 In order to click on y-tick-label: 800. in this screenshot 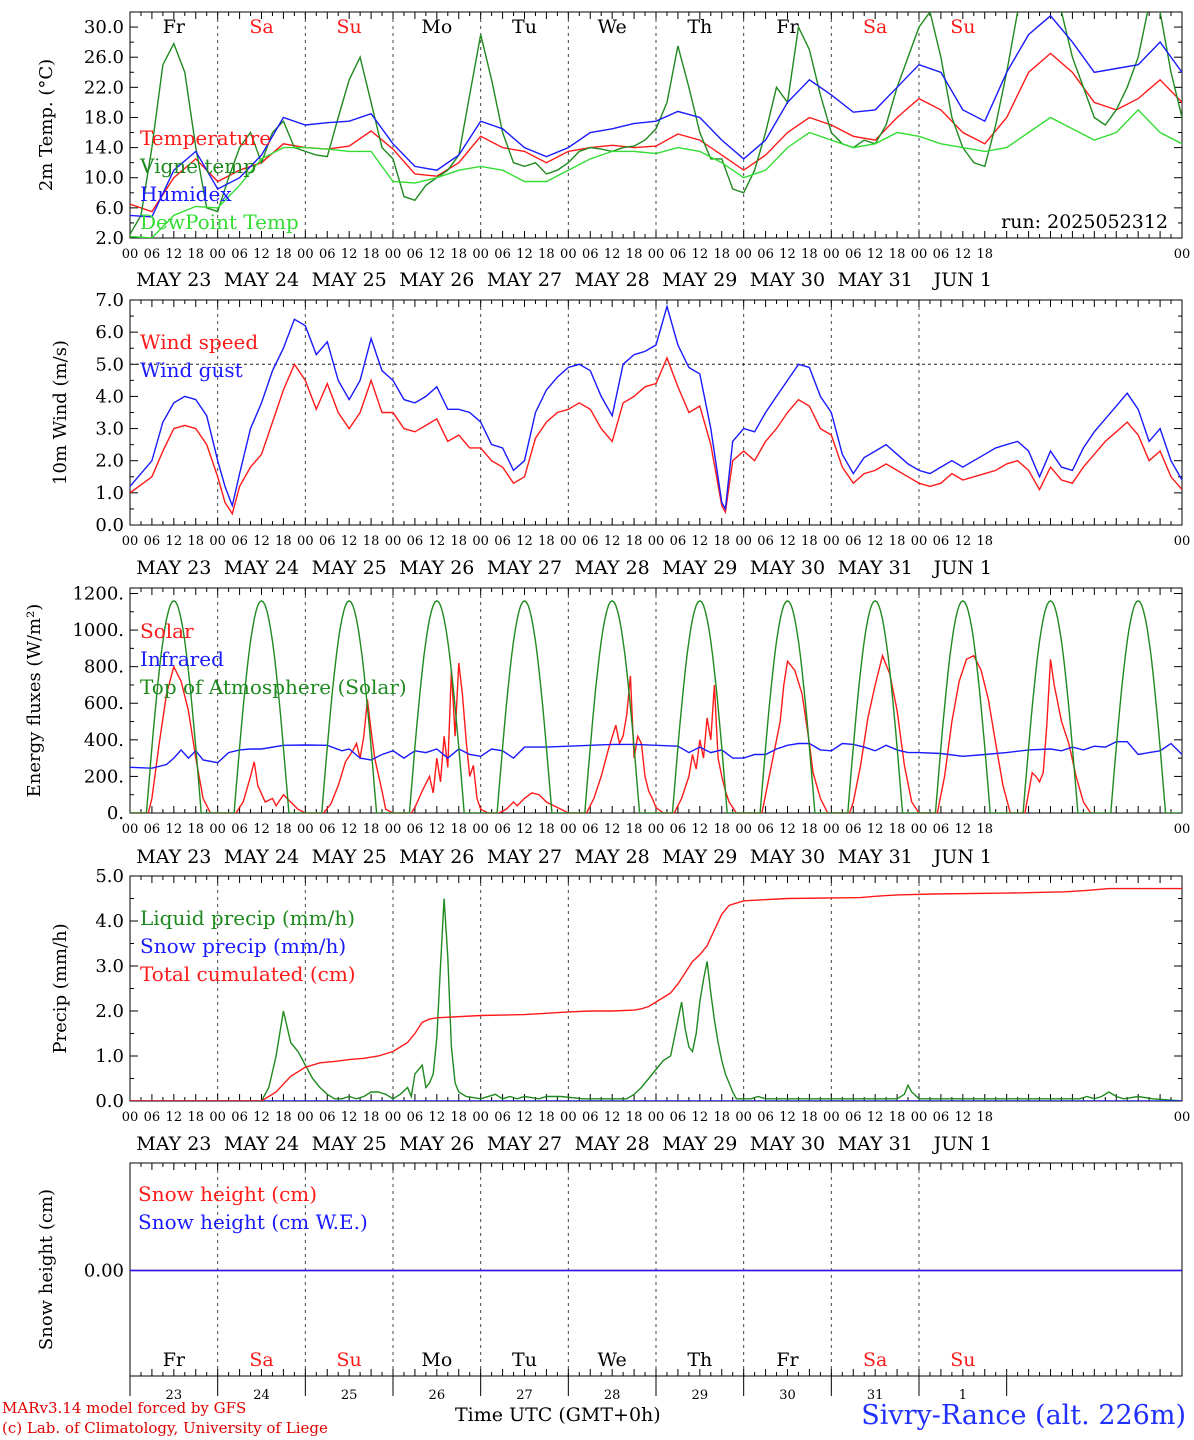, I will do `click(104, 667)`.